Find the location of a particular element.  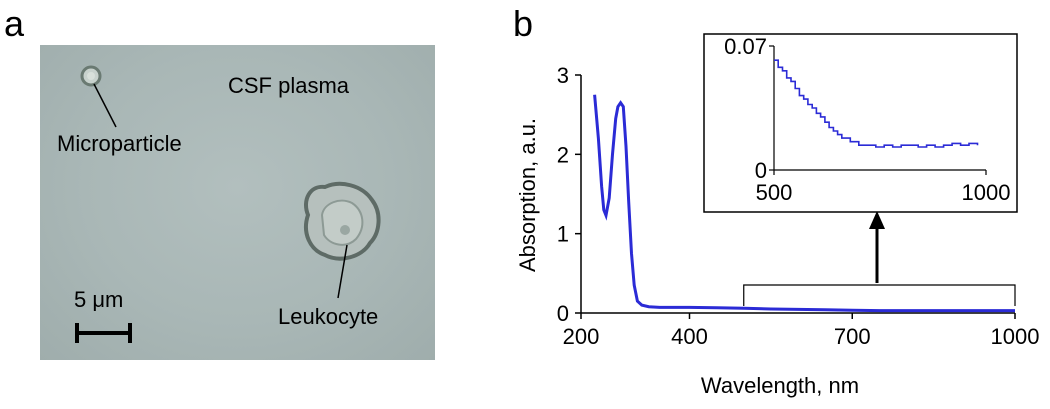

inset-xtick-label: 1000 is located at coordinates (986, 192).